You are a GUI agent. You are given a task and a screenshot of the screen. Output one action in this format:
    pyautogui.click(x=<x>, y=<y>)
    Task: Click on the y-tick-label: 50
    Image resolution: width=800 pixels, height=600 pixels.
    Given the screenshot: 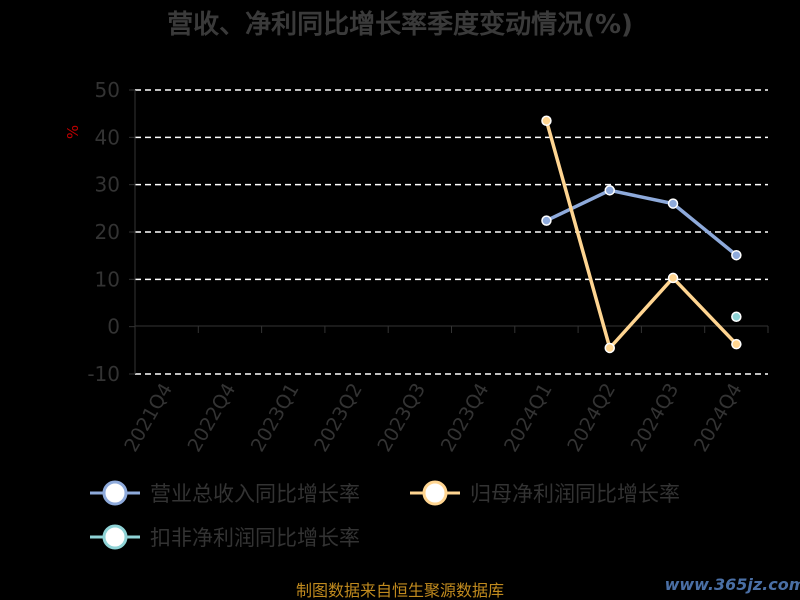 What is the action you would take?
    pyautogui.click(x=107, y=90)
    